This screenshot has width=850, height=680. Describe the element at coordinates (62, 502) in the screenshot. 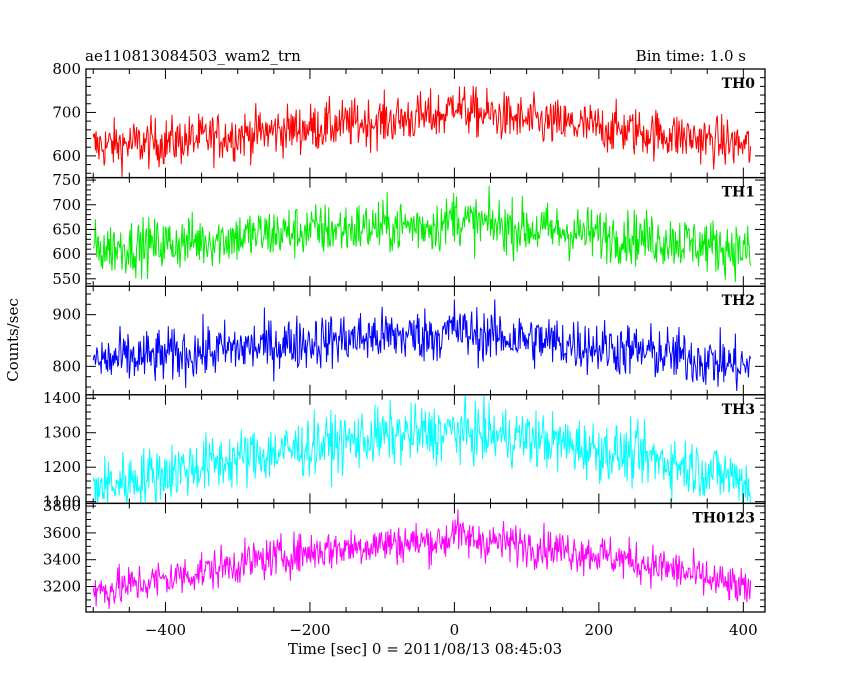

I see `y-tick-label-th3: 1100` at that location.